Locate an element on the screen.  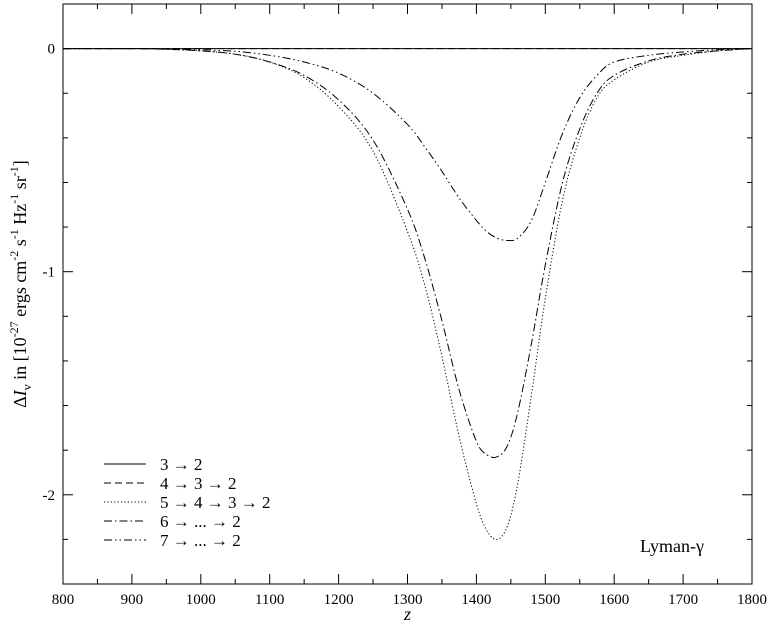
y-title-exp2: -2 is located at coordinates (14, 256).